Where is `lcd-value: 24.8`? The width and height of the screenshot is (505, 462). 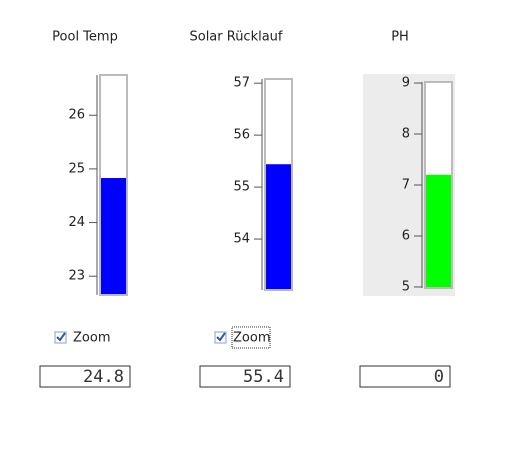
lcd-value: 24.8 is located at coordinates (103, 377).